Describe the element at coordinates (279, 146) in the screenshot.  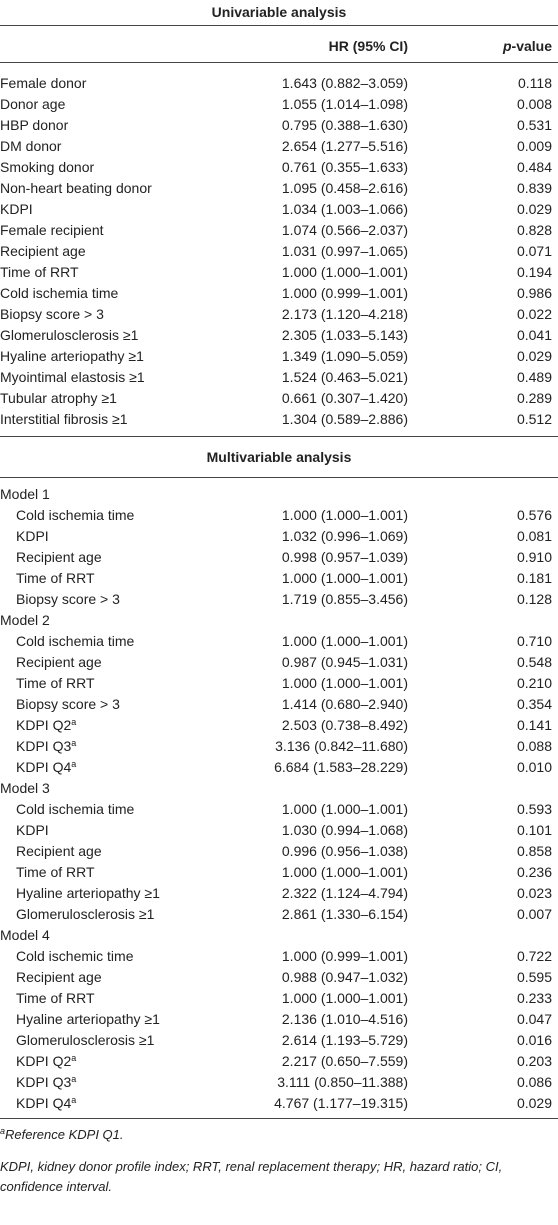
I see `table-row: DM donor 2.654 (1.277–5.516) 0.009` at that location.